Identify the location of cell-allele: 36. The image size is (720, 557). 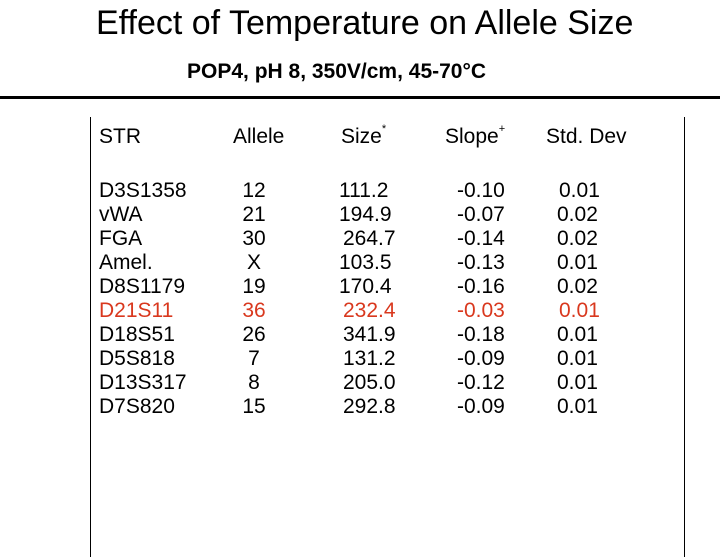
(254, 310).